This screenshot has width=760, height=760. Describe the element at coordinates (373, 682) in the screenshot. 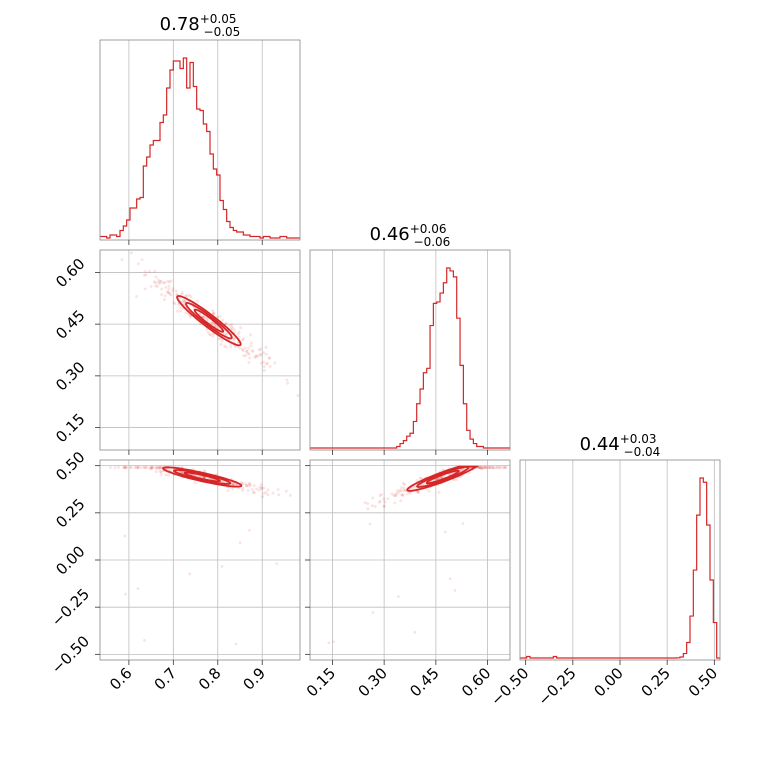

I see `x-tick-label: 0.30` at that location.